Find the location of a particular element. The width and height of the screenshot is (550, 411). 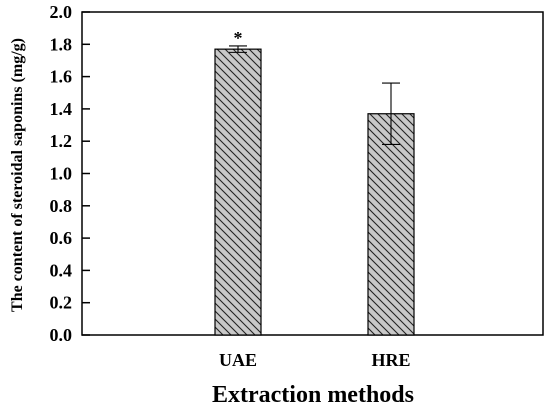

y-tick-label-8: 1.6 is located at coordinates (61, 77).